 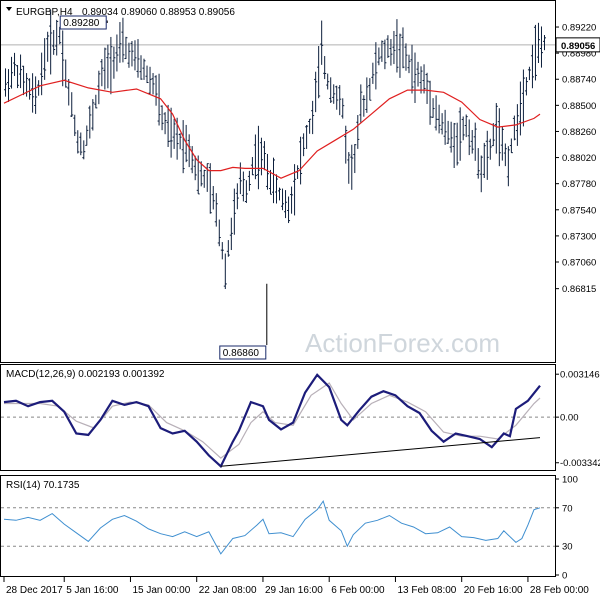 What do you see at coordinates (579, 80) in the screenshot?
I see `price-tick-label: 0.88740` at bounding box center [579, 80].